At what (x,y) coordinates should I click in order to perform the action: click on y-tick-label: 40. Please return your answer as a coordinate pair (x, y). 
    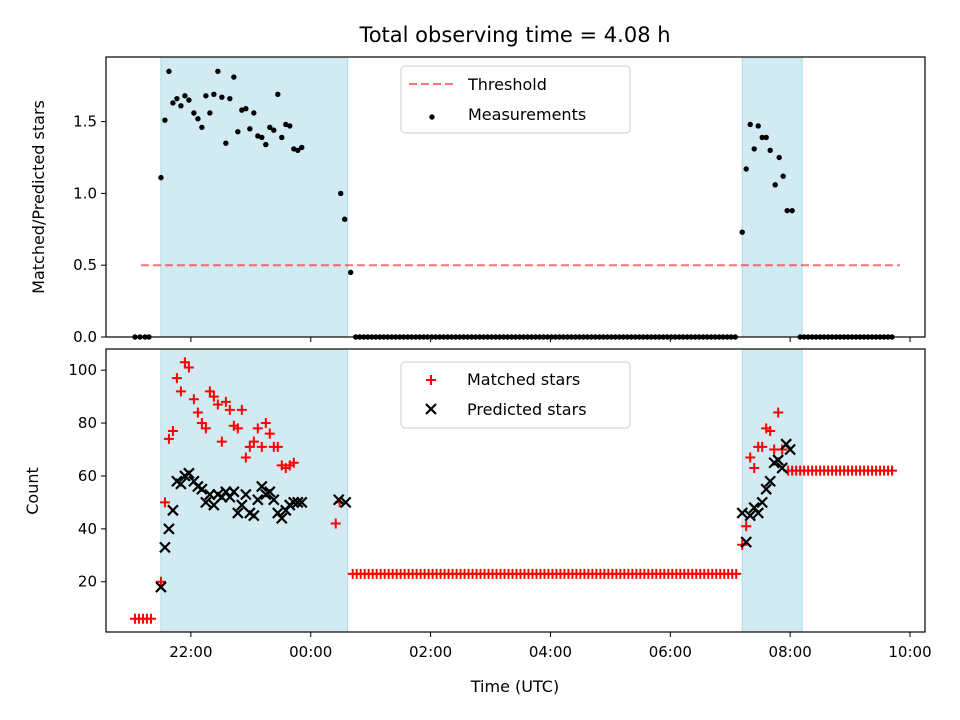
    Looking at the image, I should click on (87, 529).